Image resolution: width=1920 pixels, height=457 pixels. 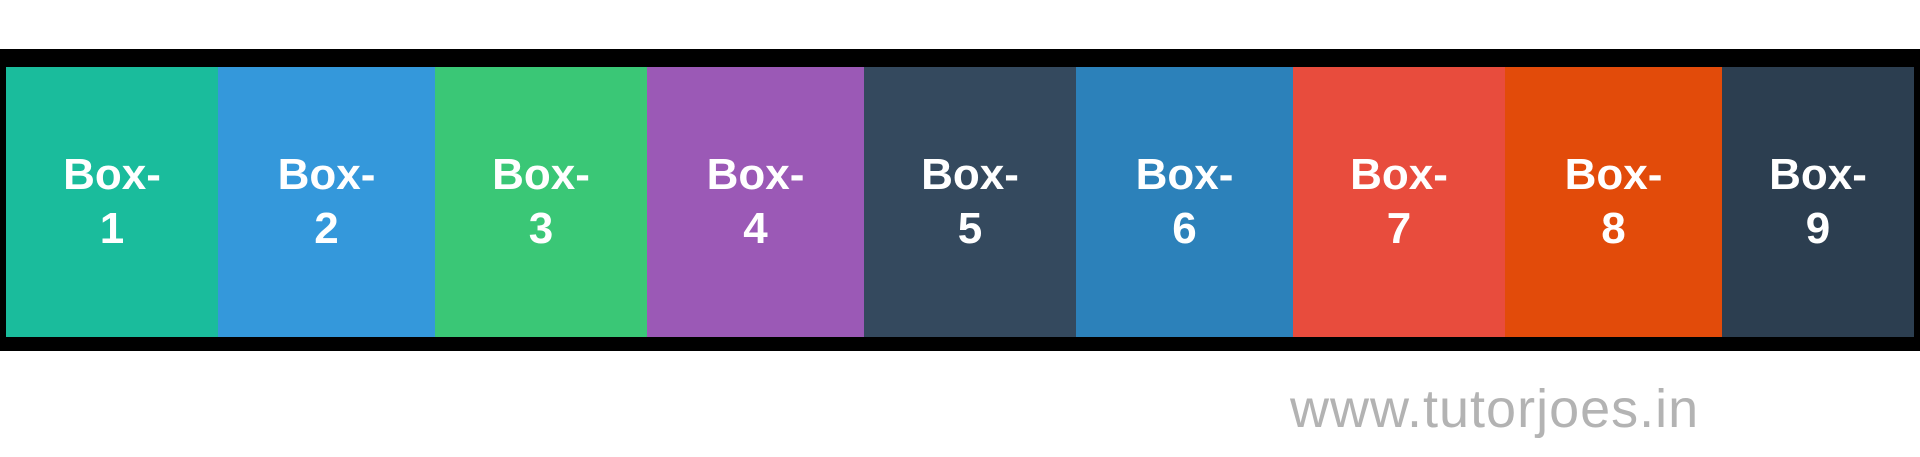 I want to click on box-8: Box-8, so click(x=1613, y=202).